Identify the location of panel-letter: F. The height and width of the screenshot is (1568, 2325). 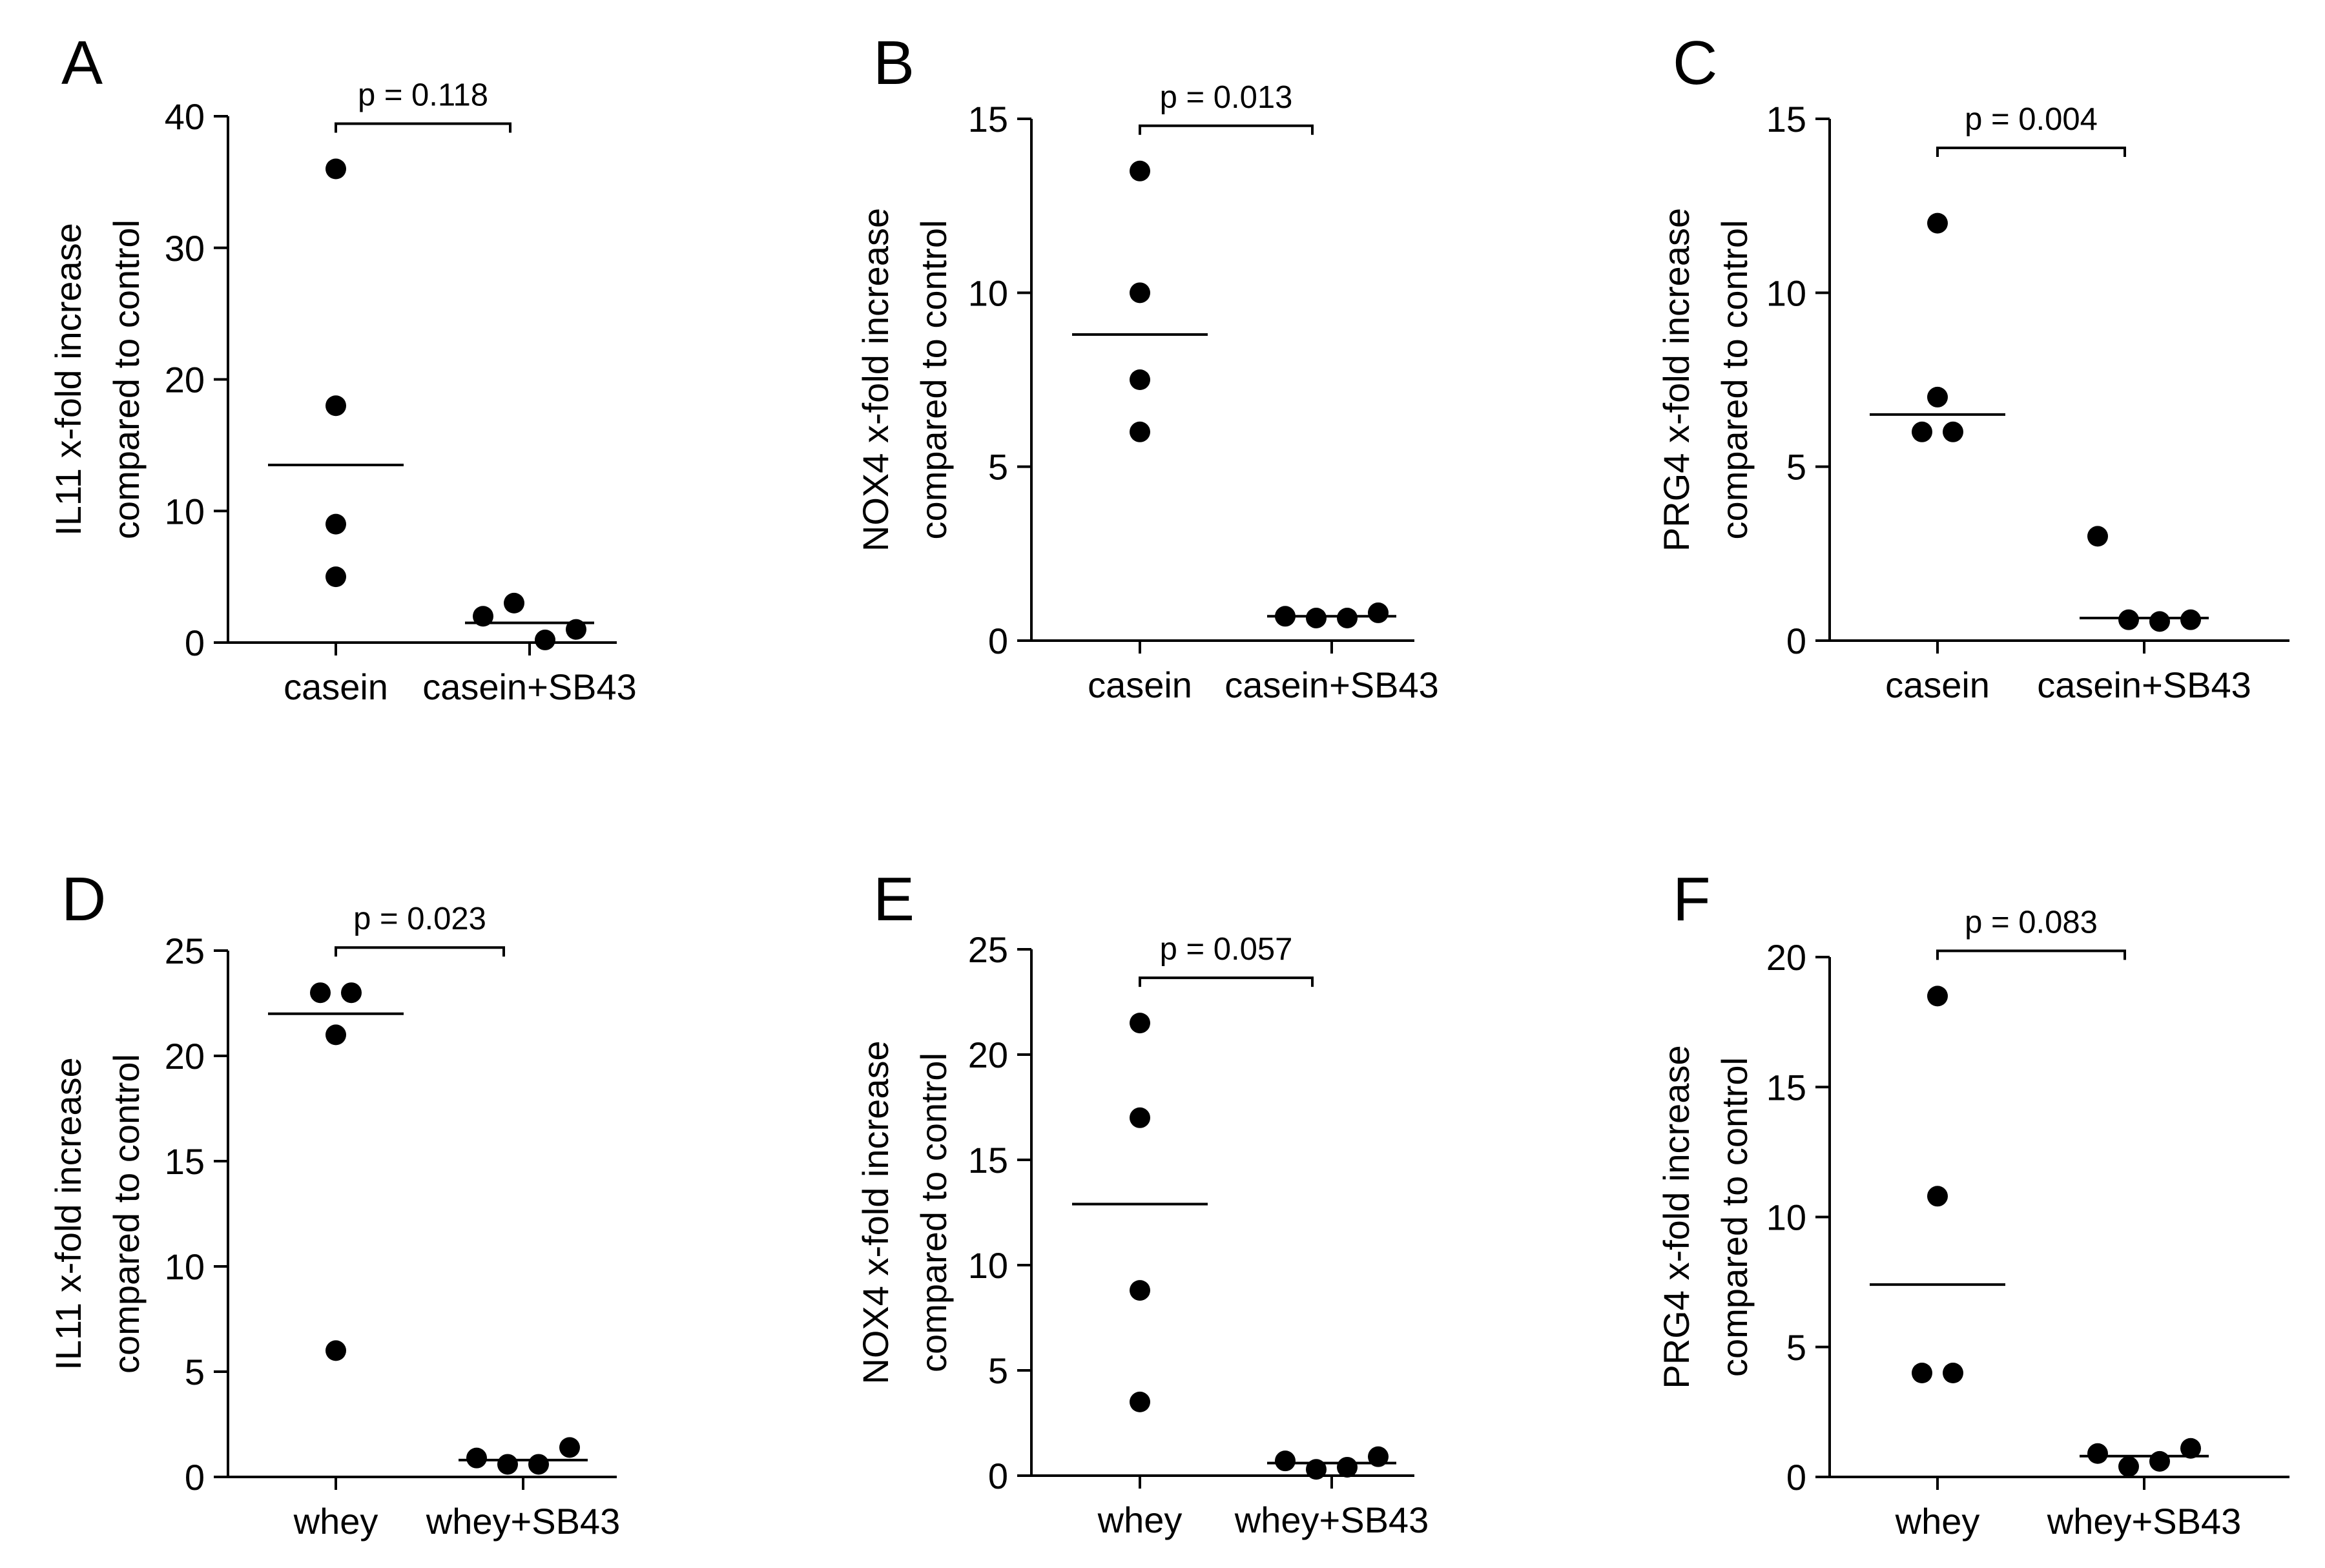
(1692, 899).